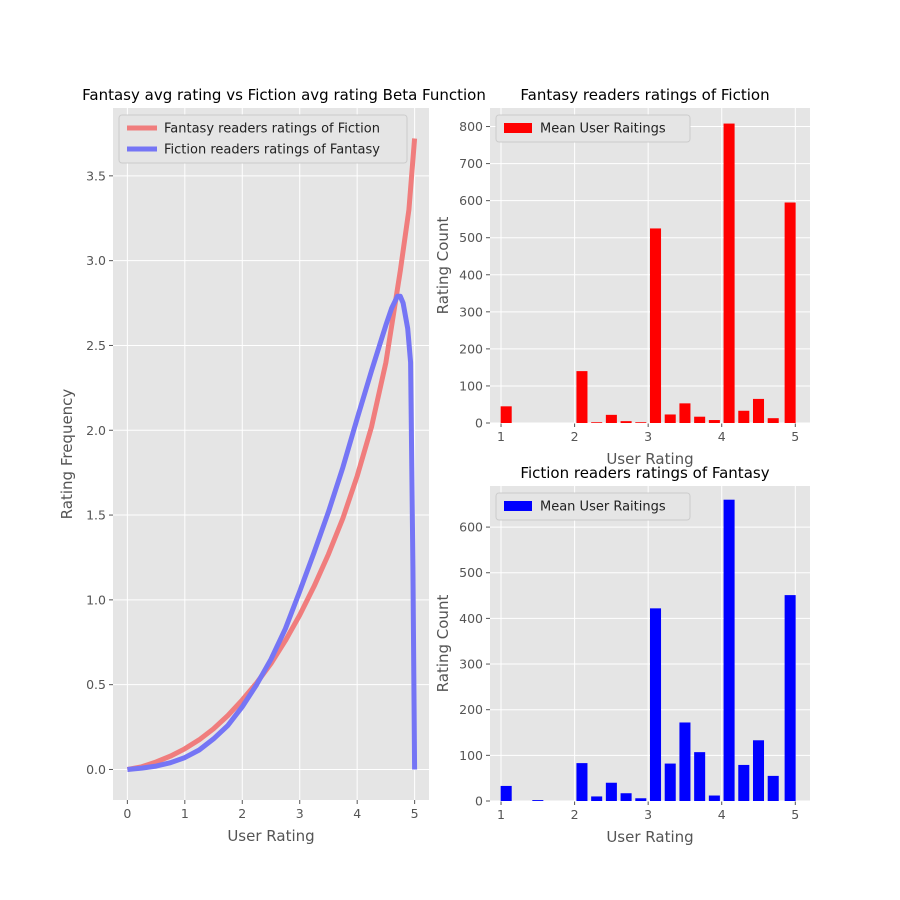 The width and height of the screenshot is (900, 900). I want to click on y-tick-label: 1.5, so click(96, 515).